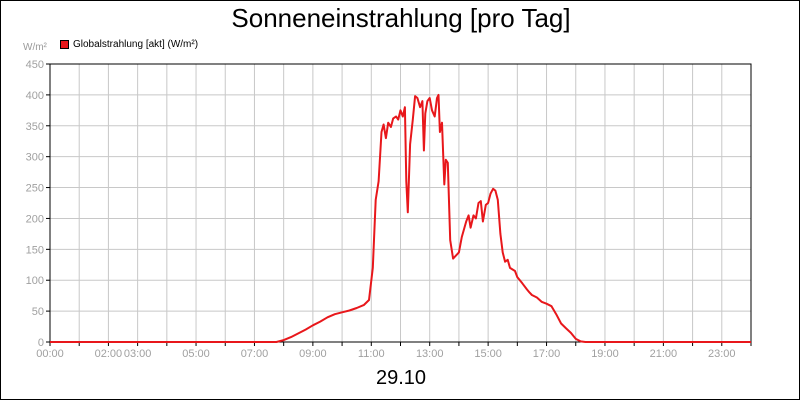  What do you see at coordinates (196, 354) in the screenshot?
I see `x-tick-label: 05:00` at bounding box center [196, 354].